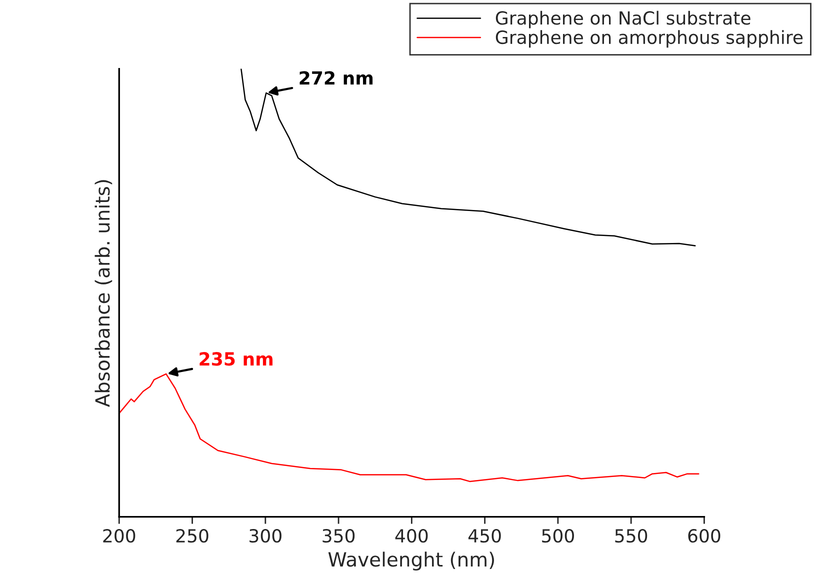 This screenshot has height=588, width=816. Describe the element at coordinates (623, 19) in the screenshot. I see `legend-label: Graphene on NaCl substrate` at that location.